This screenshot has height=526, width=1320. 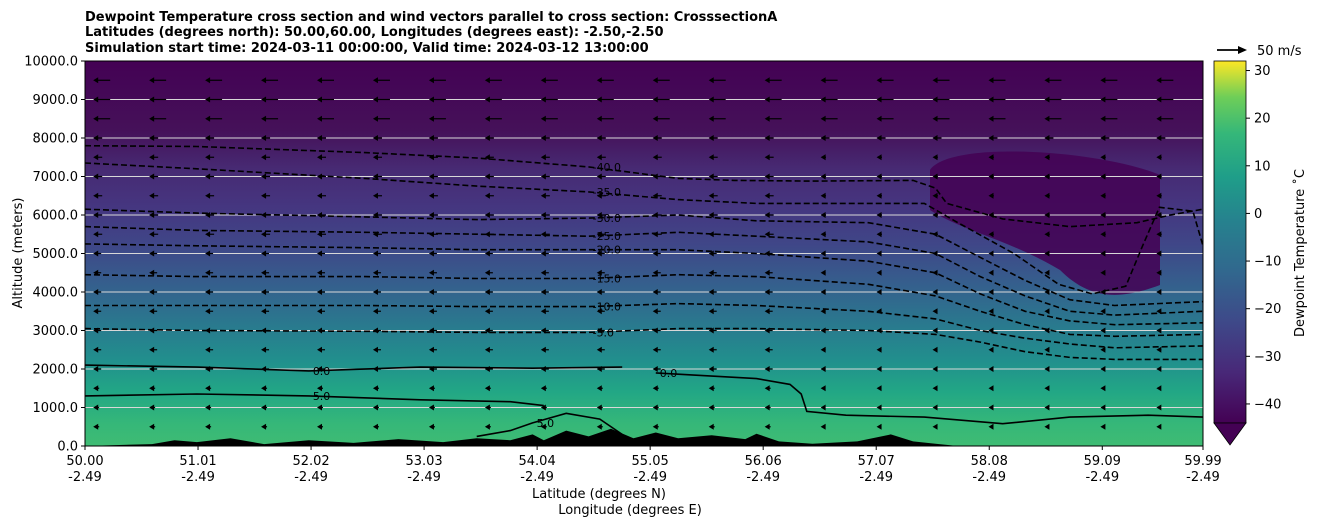 What do you see at coordinates (537, 477) in the screenshot?
I see `x-tick-label-lon-4: -2.49` at bounding box center [537, 477].